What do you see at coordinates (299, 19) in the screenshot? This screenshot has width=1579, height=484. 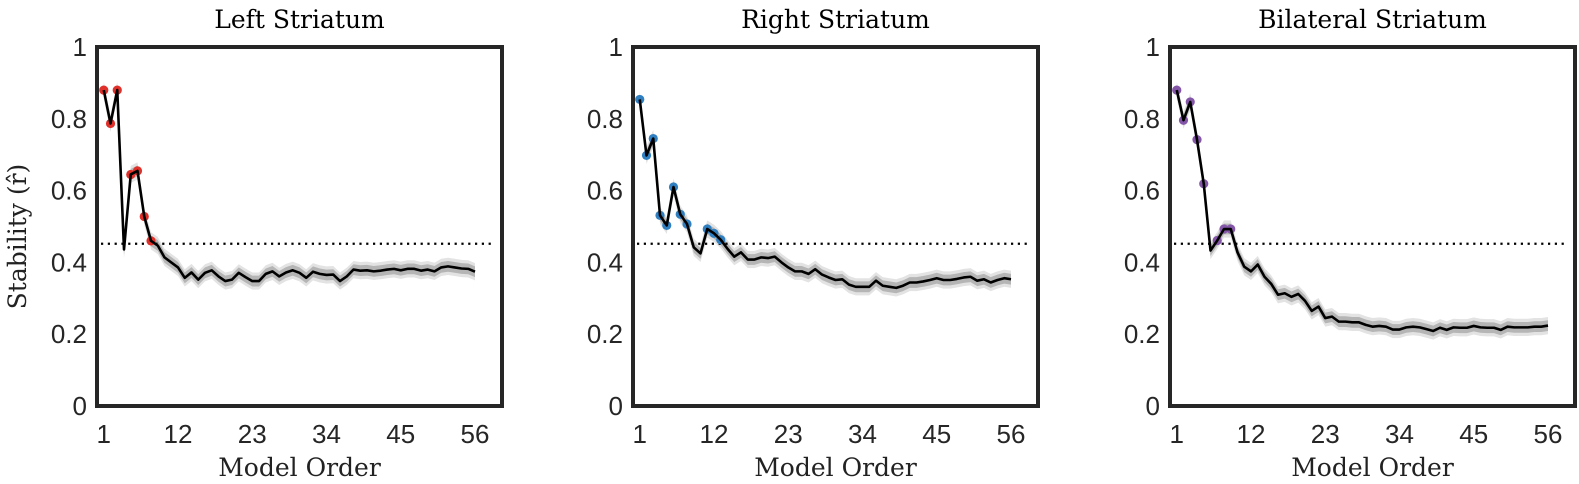 I see `panel-title: Left Striatum` at bounding box center [299, 19].